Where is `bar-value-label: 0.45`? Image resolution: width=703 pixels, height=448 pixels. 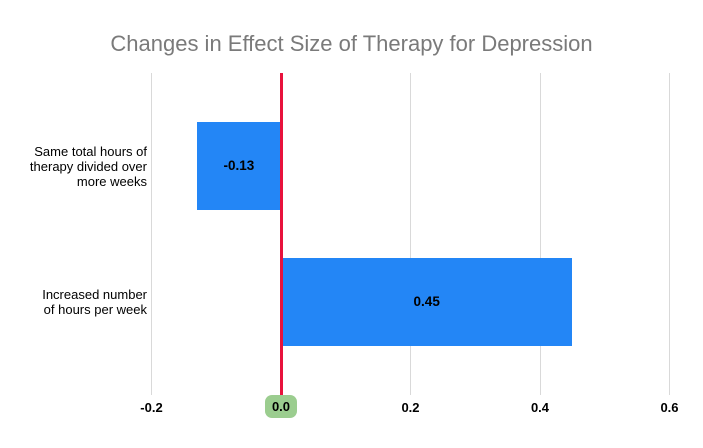 bar-value-label: 0.45 is located at coordinates (426, 301).